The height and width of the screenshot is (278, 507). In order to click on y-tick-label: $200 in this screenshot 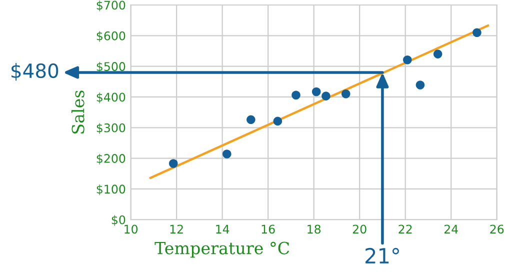, I will do `click(111, 159)`.